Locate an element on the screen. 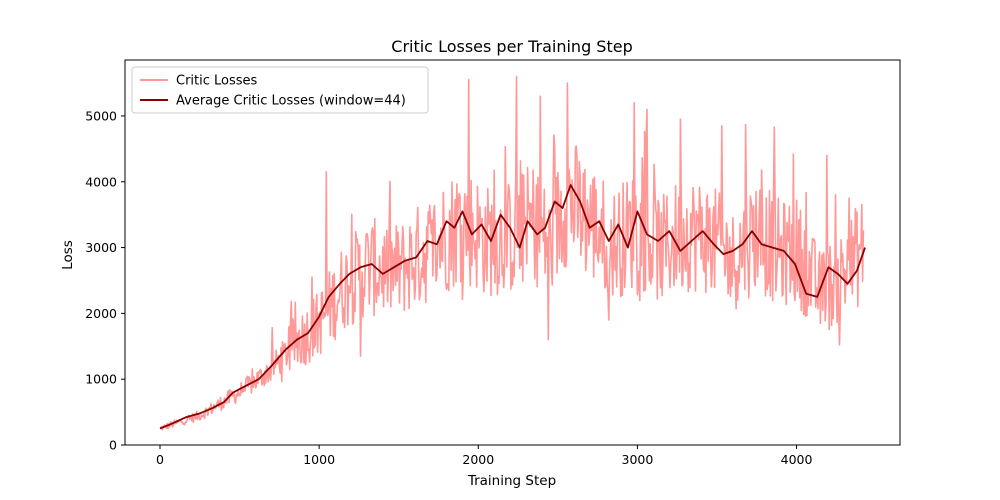 The image size is (1000, 500). y-tick-label: 0 is located at coordinates (113, 445).